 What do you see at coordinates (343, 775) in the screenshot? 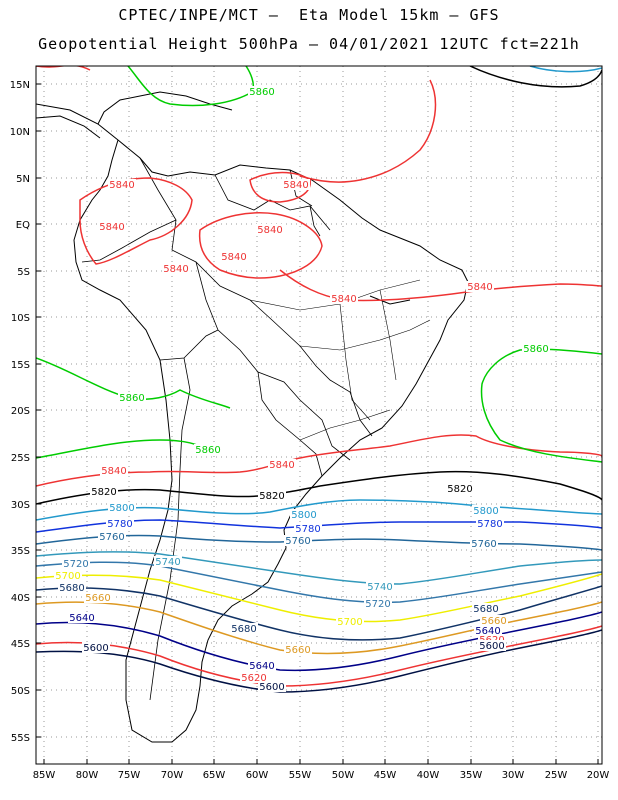
I see `lon-tick-label: 50W` at bounding box center [343, 775].